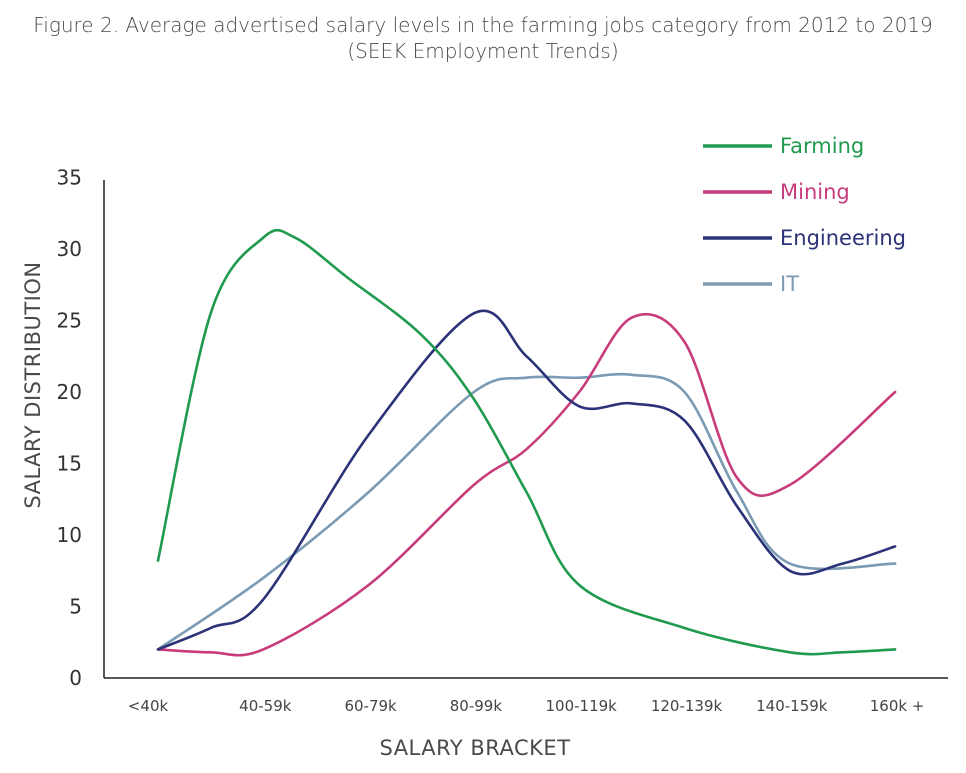 This screenshot has width=966, height=773. What do you see at coordinates (476, 706) in the screenshot?
I see `x-tick-label: 80-99k` at bounding box center [476, 706].